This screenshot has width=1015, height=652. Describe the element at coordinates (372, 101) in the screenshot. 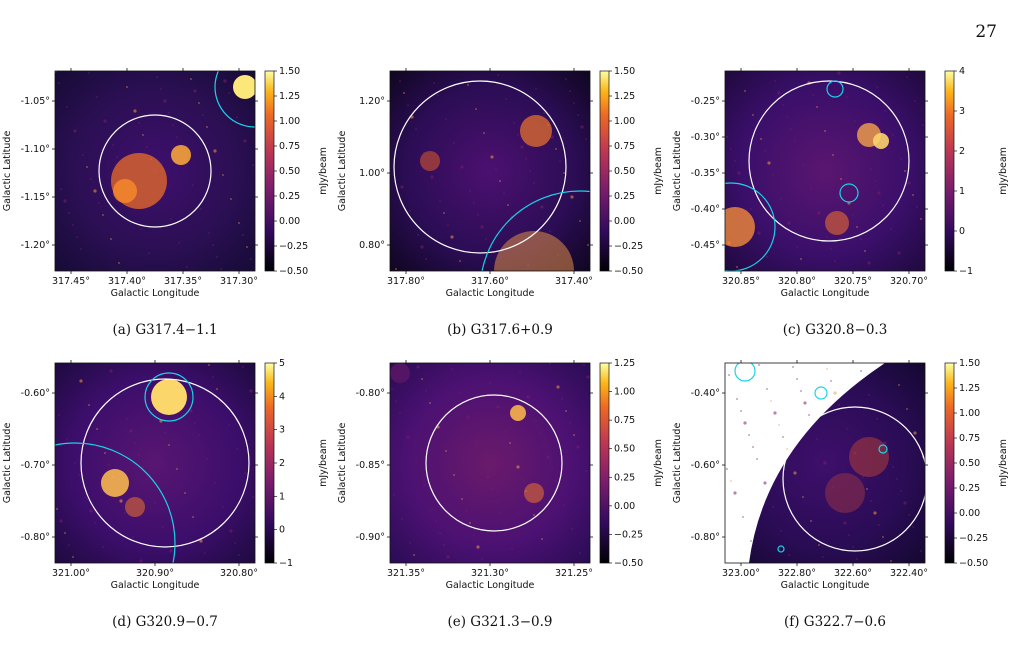

I see `y-tick-label: 1.20°` at that location.